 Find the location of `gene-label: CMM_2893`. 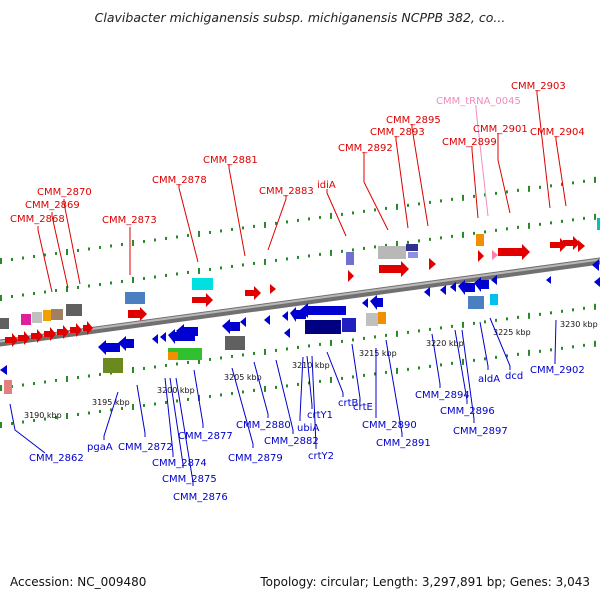

gene-label: CMM_2893 is located at coordinates (397, 132).